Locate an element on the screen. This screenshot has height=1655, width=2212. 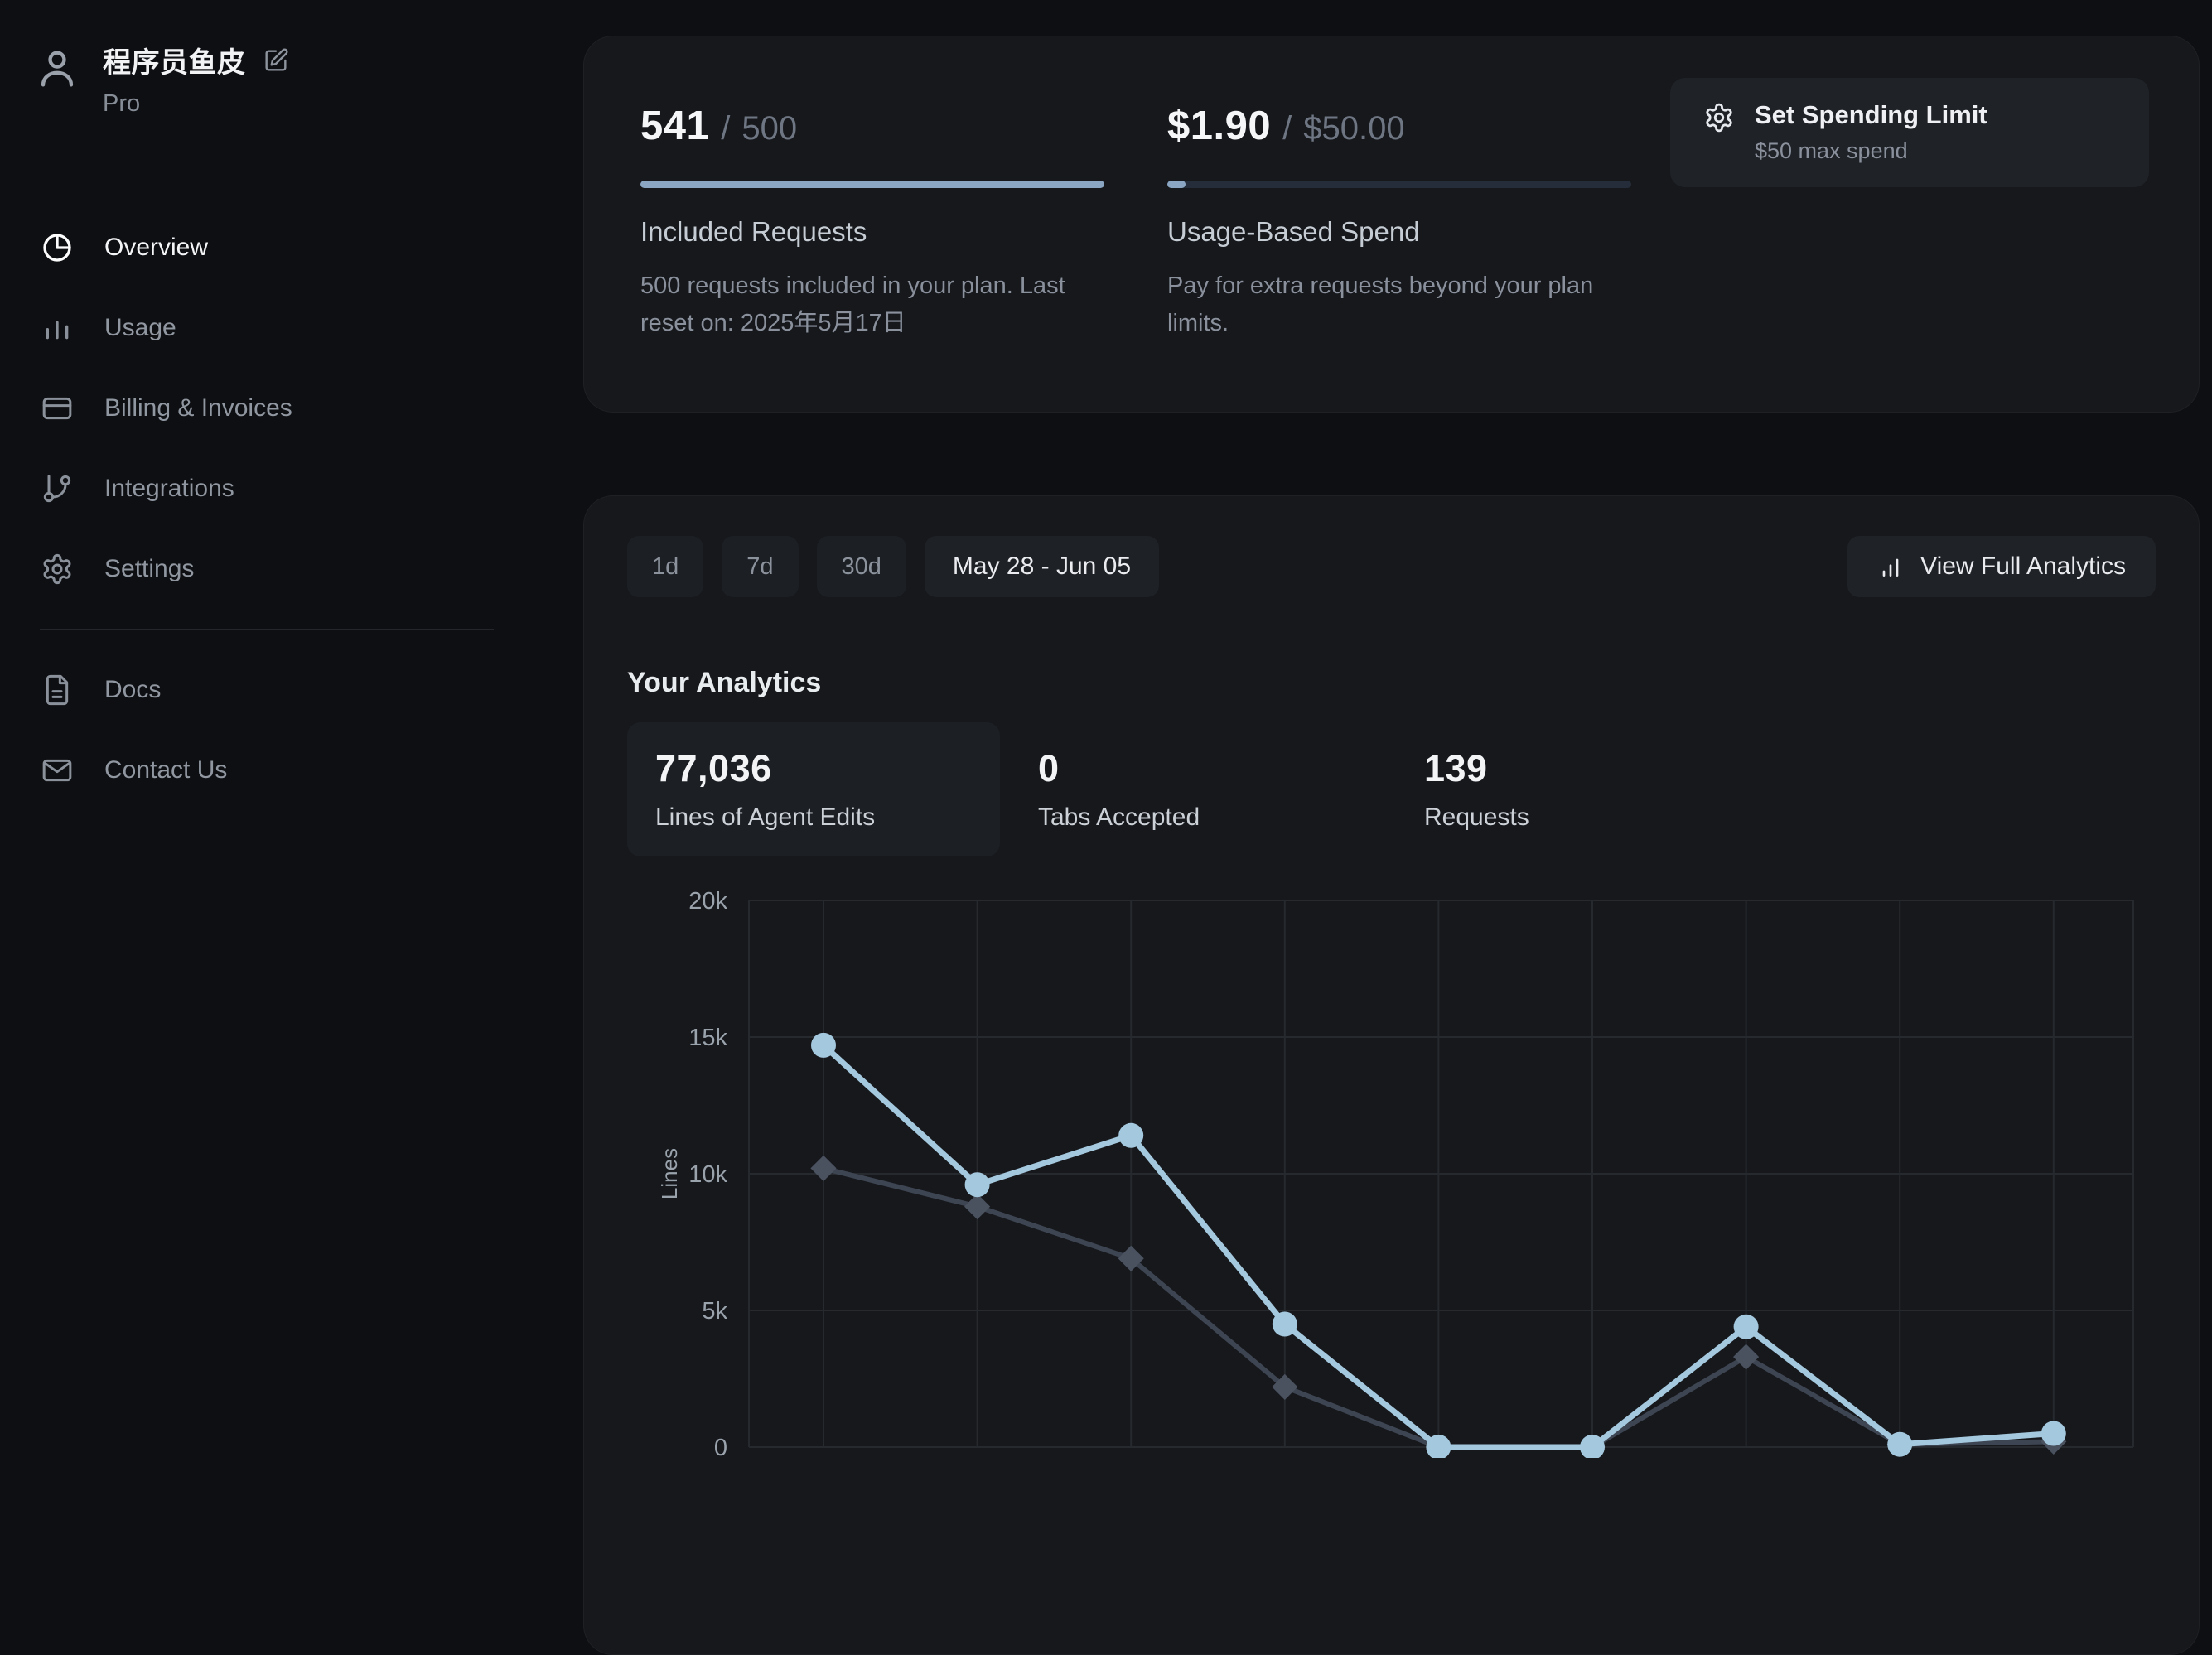
included-requests-title: Included Requests is located at coordinates (753, 231).